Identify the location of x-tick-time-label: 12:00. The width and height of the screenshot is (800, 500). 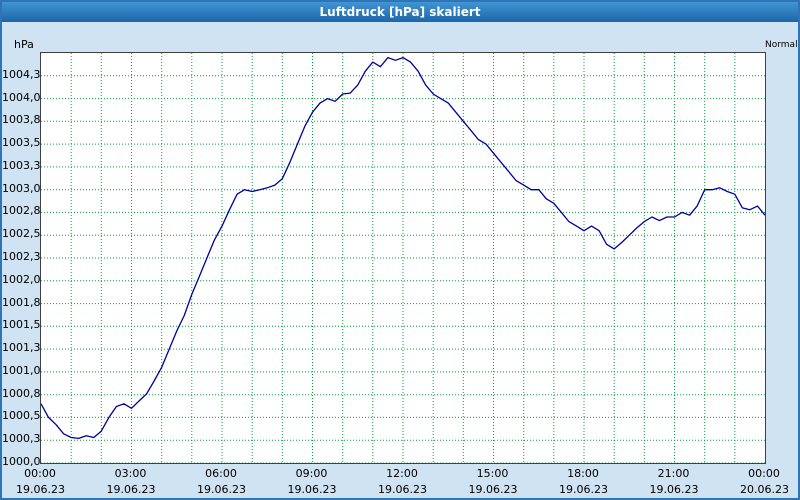
(402, 473).